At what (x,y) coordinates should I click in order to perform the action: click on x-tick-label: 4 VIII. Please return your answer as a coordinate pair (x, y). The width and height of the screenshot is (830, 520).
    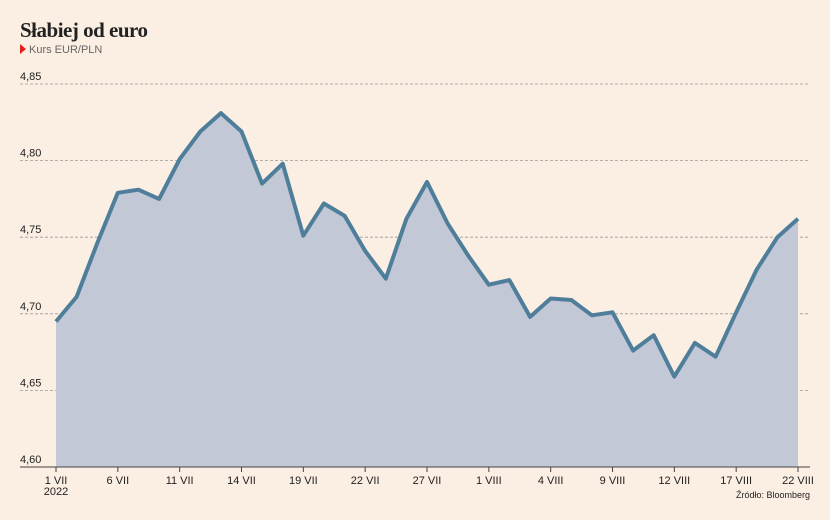
    Looking at the image, I should click on (551, 481).